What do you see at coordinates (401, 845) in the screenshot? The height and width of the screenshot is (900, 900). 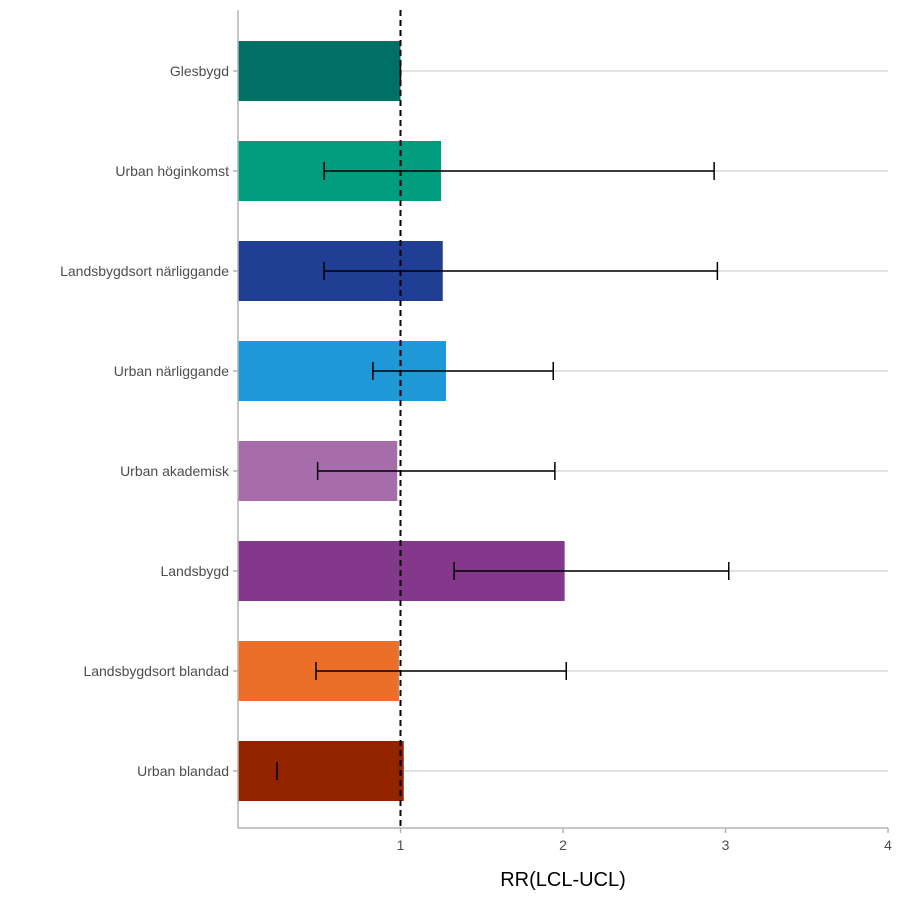 I see `x-tick-label: 1` at bounding box center [401, 845].